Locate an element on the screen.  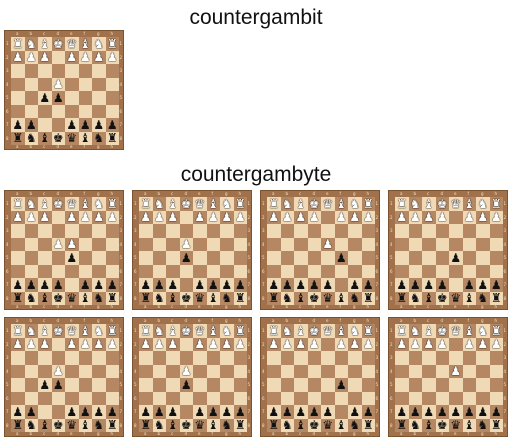
rank-label: 3 is located at coordinates (376, 357).